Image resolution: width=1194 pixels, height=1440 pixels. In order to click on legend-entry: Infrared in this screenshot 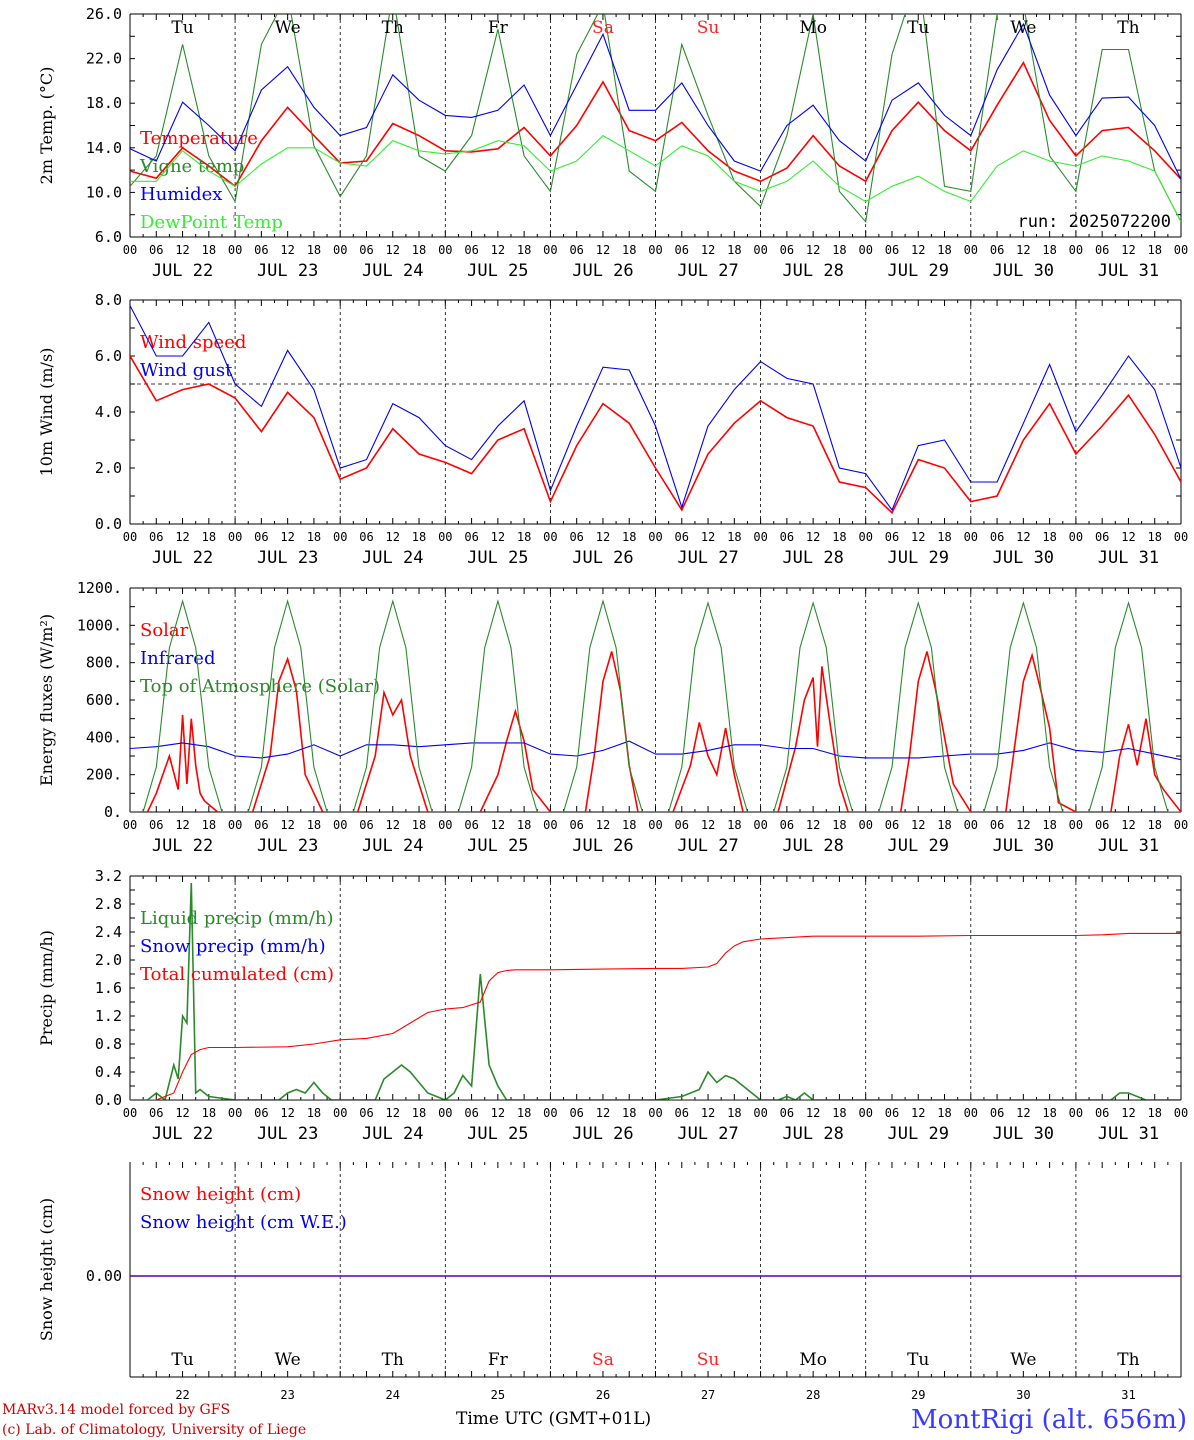, I will do `click(177, 658)`.